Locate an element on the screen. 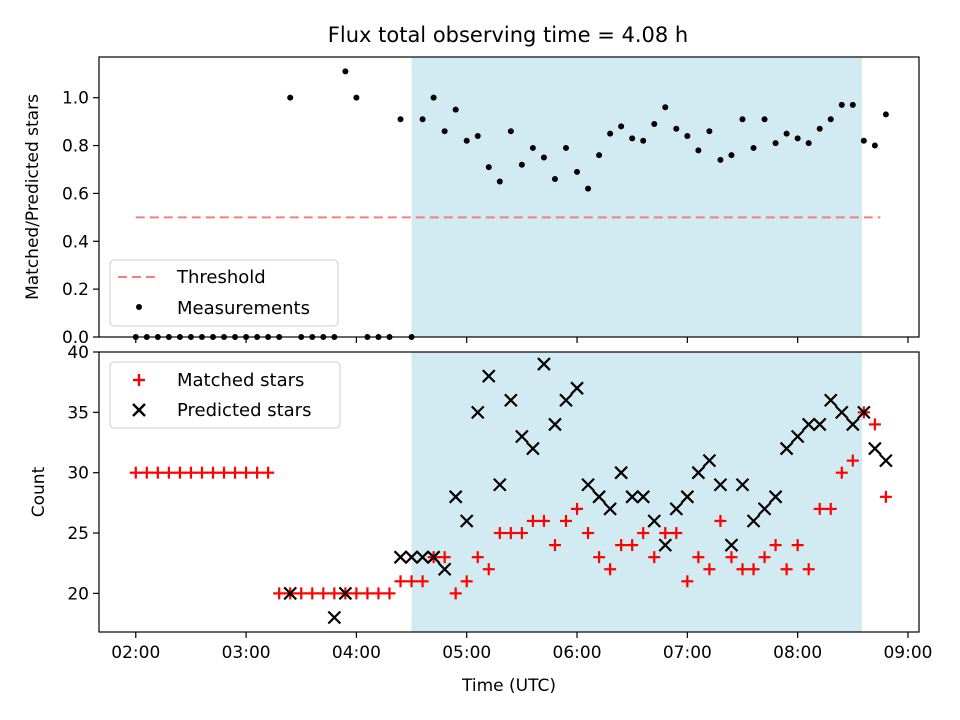 The width and height of the screenshot is (960, 720). count-y-axis: 20 25 30 35 40 is located at coordinates (83, 473).